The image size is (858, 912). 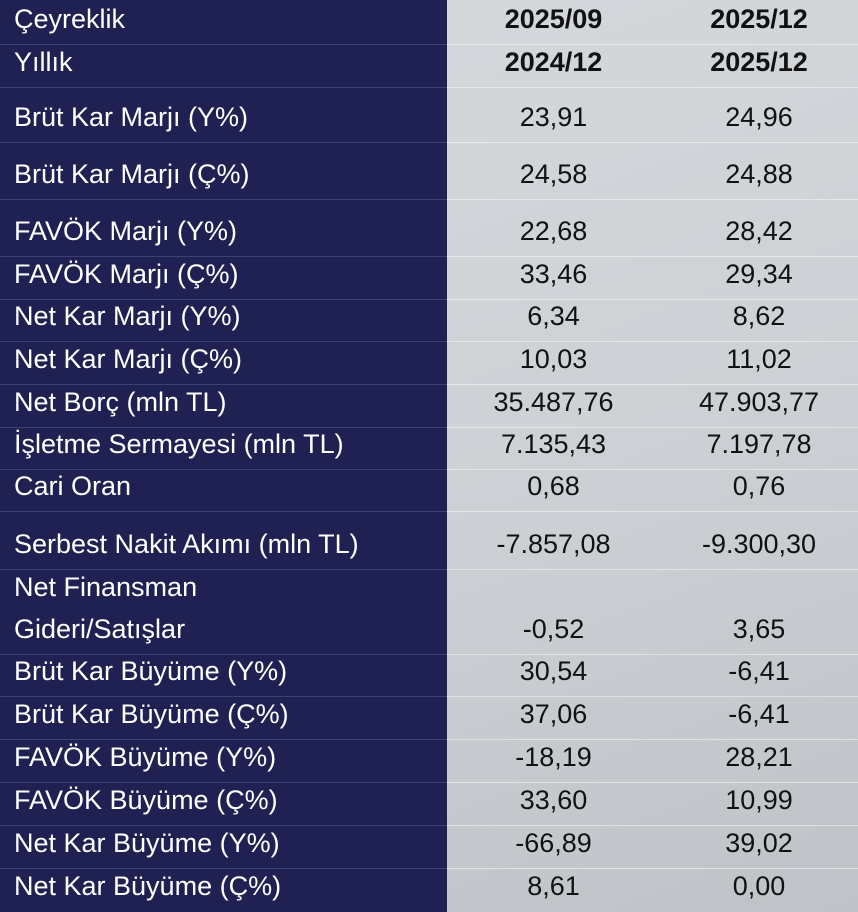 What do you see at coordinates (759, 444) in the screenshot?
I see `value-cell: 7.197,78` at bounding box center [759, 444].